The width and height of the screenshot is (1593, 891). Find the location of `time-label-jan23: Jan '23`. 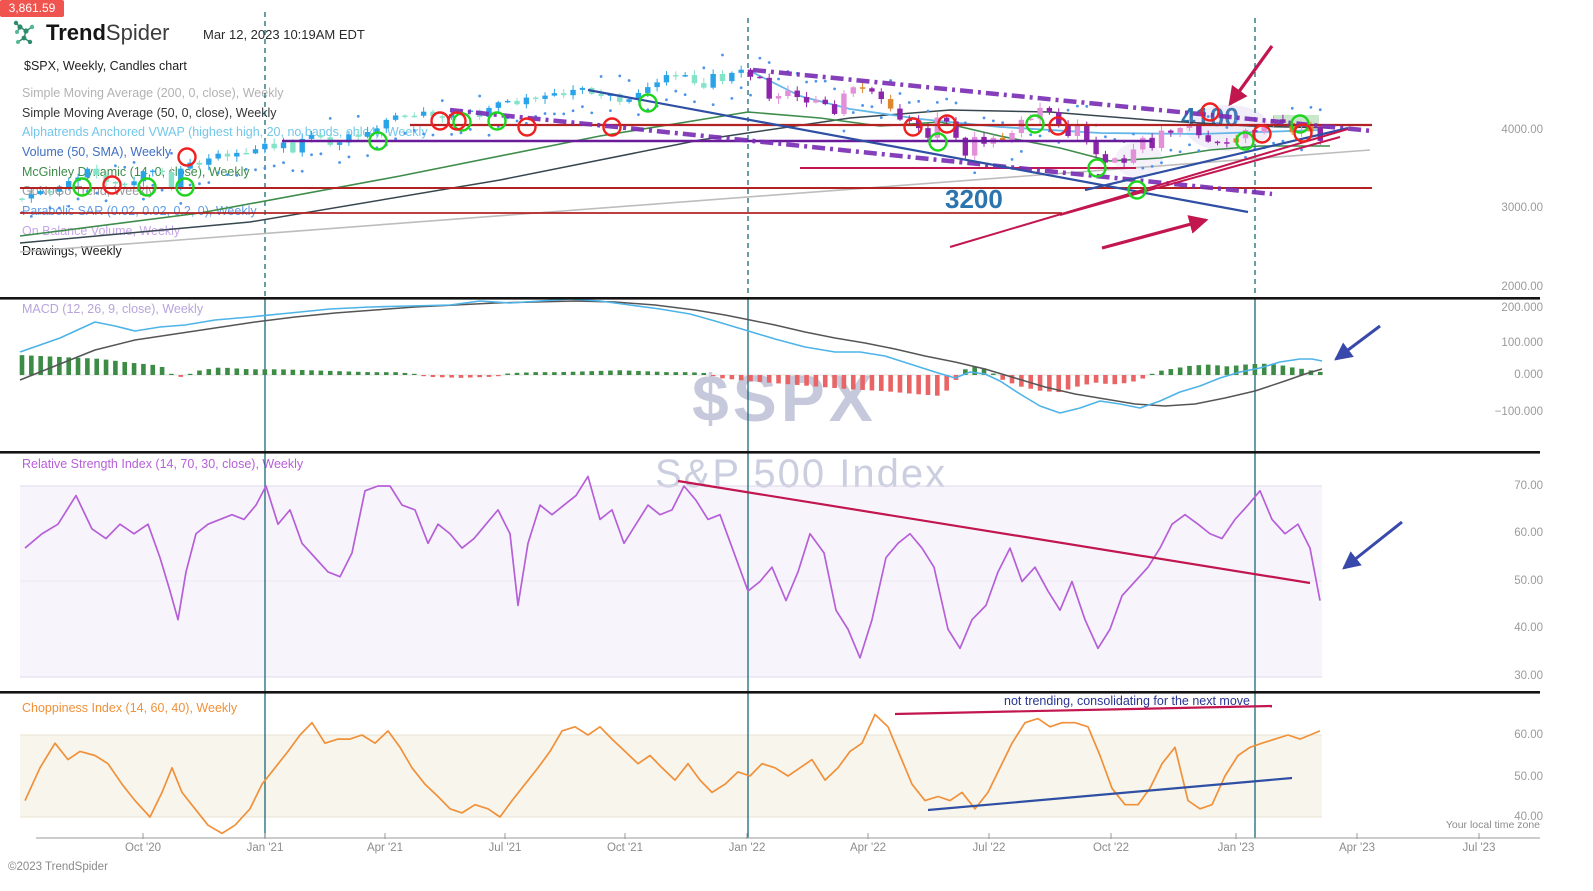

time-label-jan23: Jan '23 is located at coordinates (1236, 848).